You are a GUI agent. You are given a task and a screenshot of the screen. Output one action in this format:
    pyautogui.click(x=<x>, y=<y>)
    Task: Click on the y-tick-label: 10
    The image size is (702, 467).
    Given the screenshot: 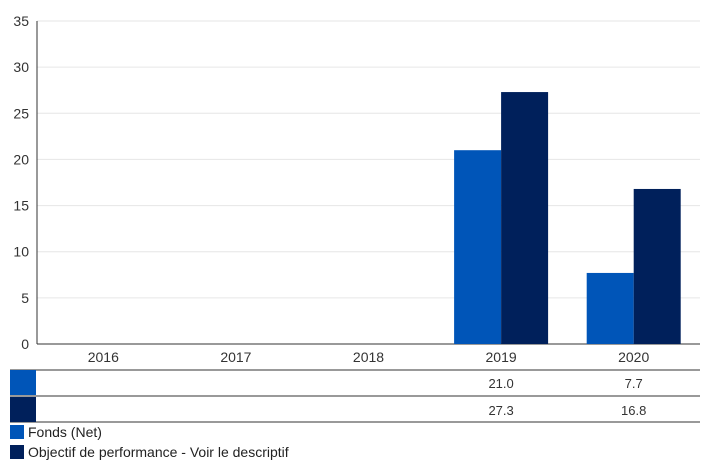 What is the action you would take?
    pyautogui.click(x=21, y=252)
    